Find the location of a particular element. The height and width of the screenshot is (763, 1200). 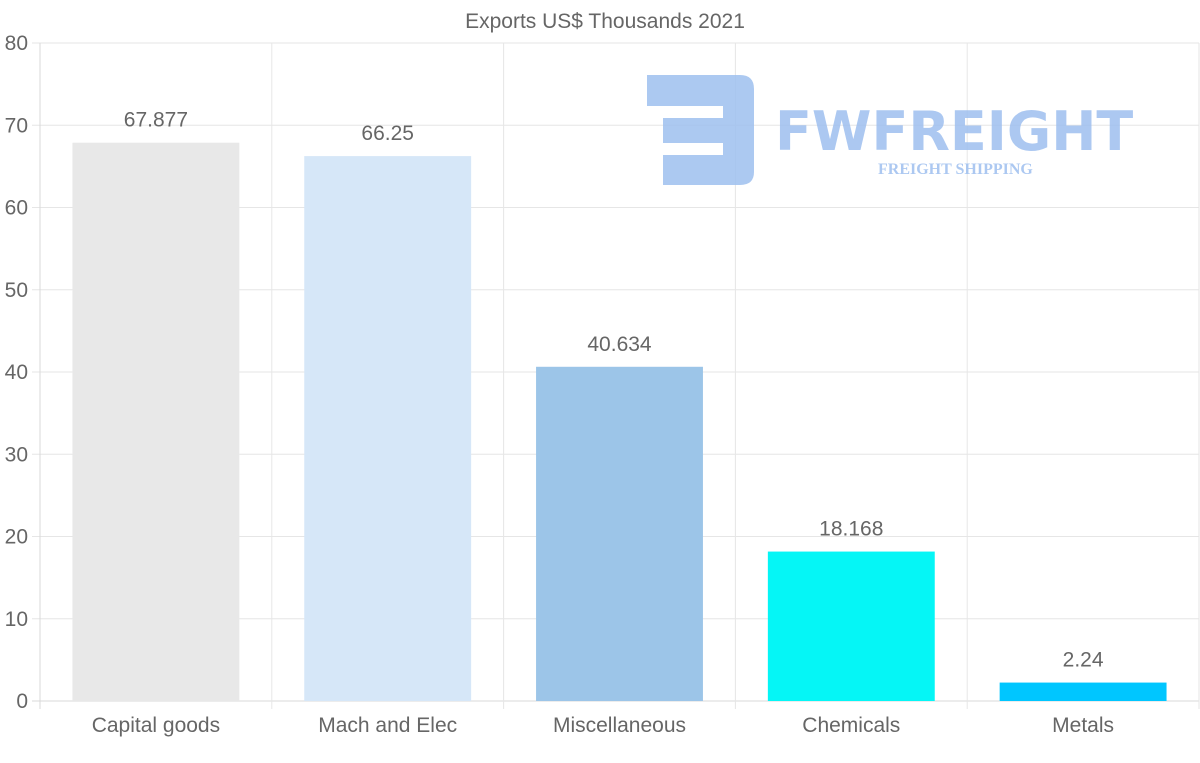

y-tick-label: 80 is located at coordinates (16, 43).